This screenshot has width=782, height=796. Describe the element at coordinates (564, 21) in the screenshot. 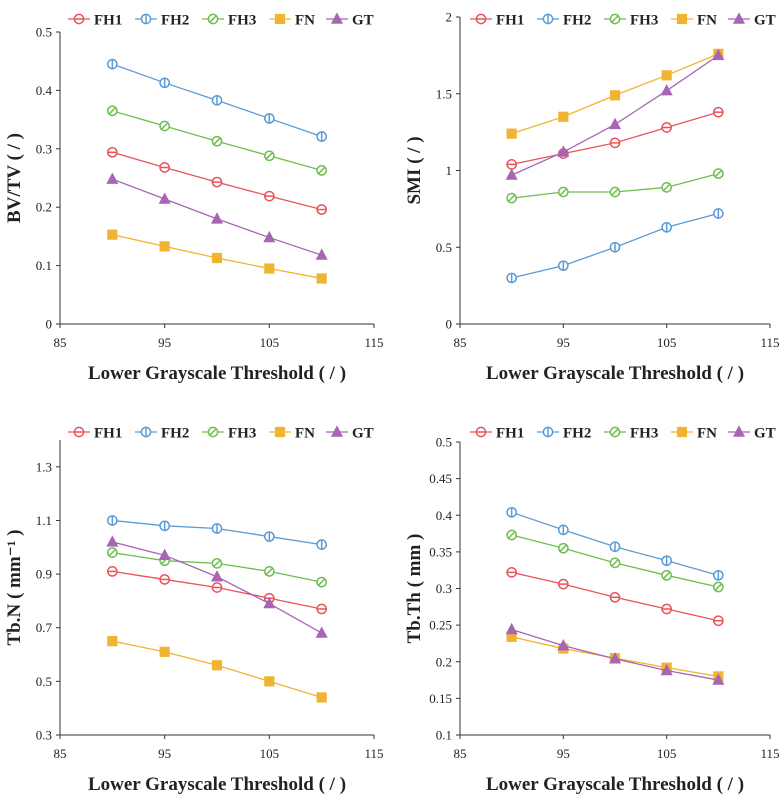

I see `legend-item-fh2: FH2` at that location.